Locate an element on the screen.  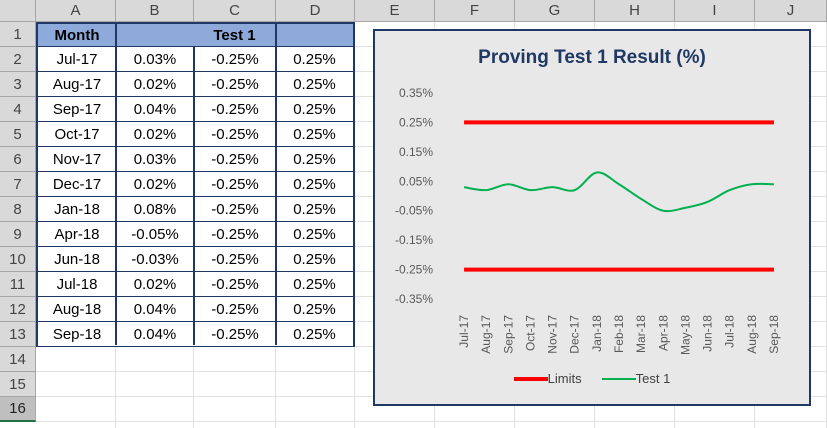
x-tick-label: Nov-17 is located at coordinates (553, 334).